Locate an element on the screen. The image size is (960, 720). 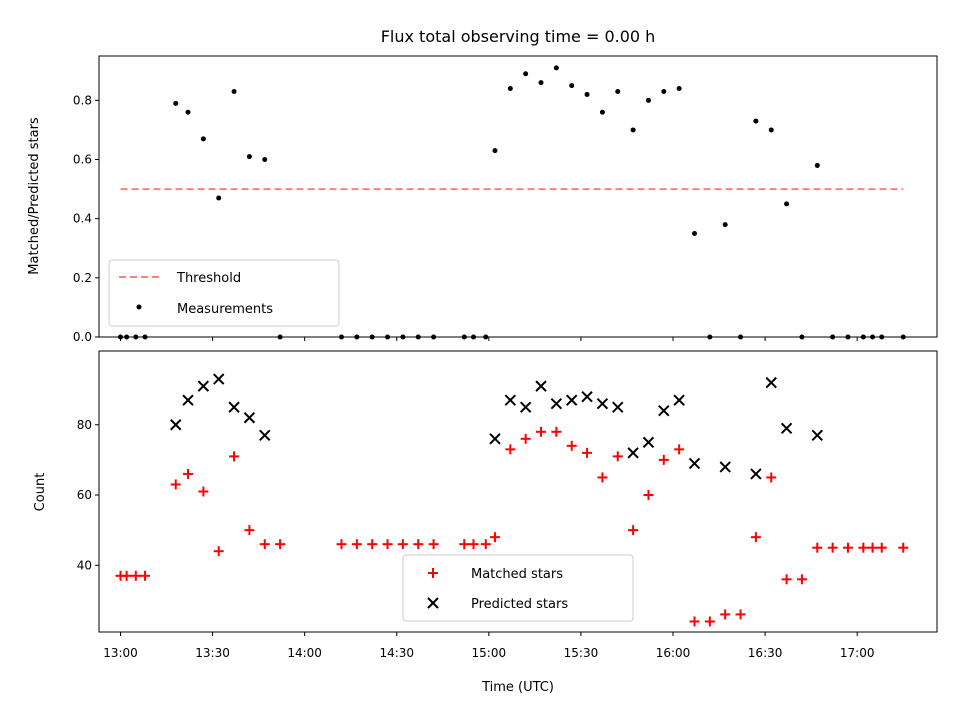
x-tick-label: 14:00 is located at coordinates (304, 653).